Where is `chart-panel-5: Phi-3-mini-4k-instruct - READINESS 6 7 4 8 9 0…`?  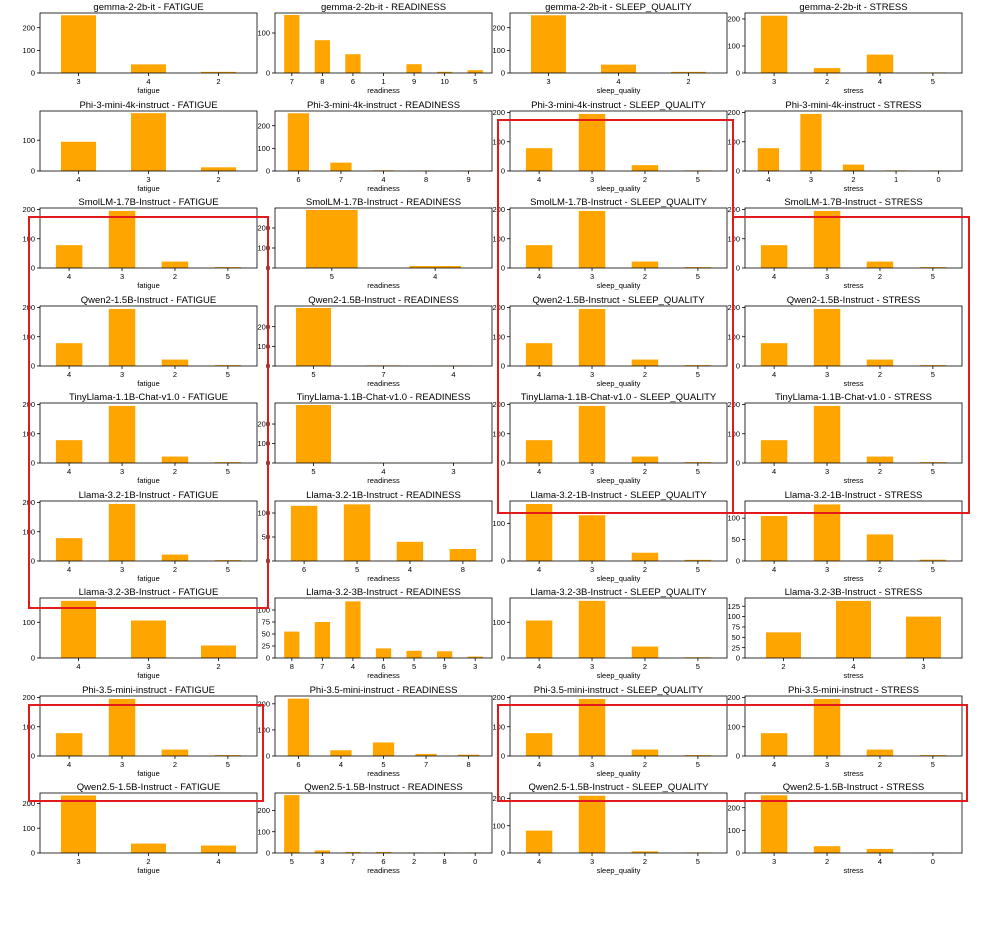 chart-panel-5: Phi-3-mini-4k-instruct - READINESS 6 7 4 8 9 0… is located at coordinates (375, 146).